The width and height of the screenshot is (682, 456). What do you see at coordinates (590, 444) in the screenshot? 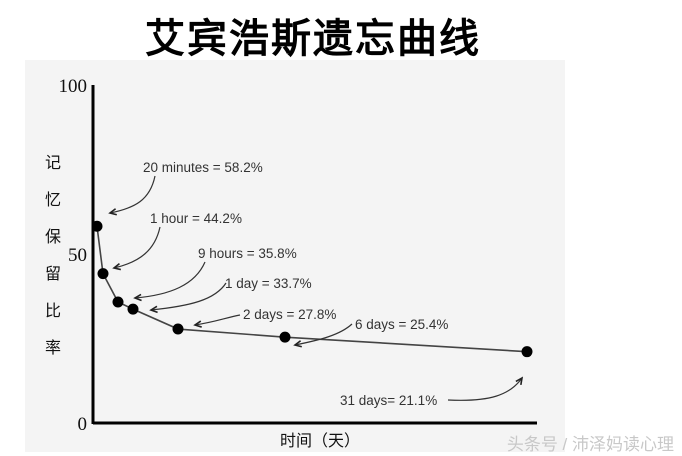
I see `watermark: 头条号 / 沛泽妈读心理` at bounding box center [590, 444].